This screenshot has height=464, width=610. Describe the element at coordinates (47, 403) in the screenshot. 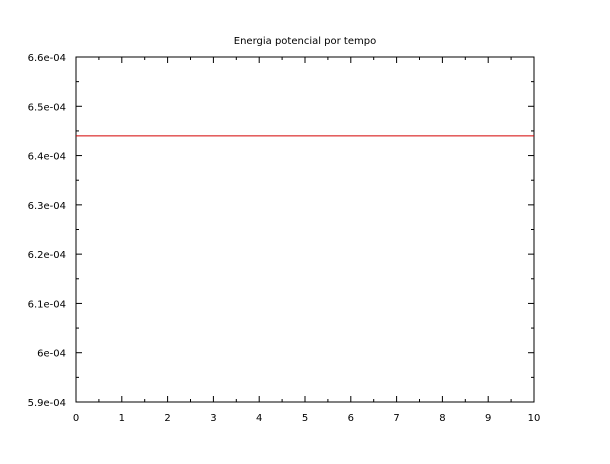

I see `y-tick-label: 5.9e-04` at that location.